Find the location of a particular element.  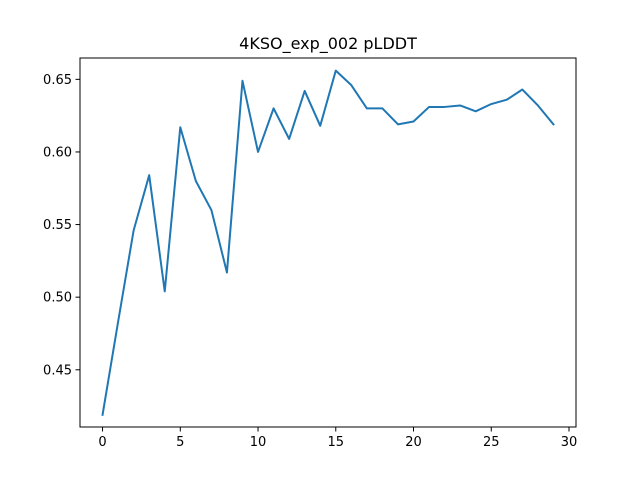

x-tick-label: 10 is located at coordinates (258, 442).